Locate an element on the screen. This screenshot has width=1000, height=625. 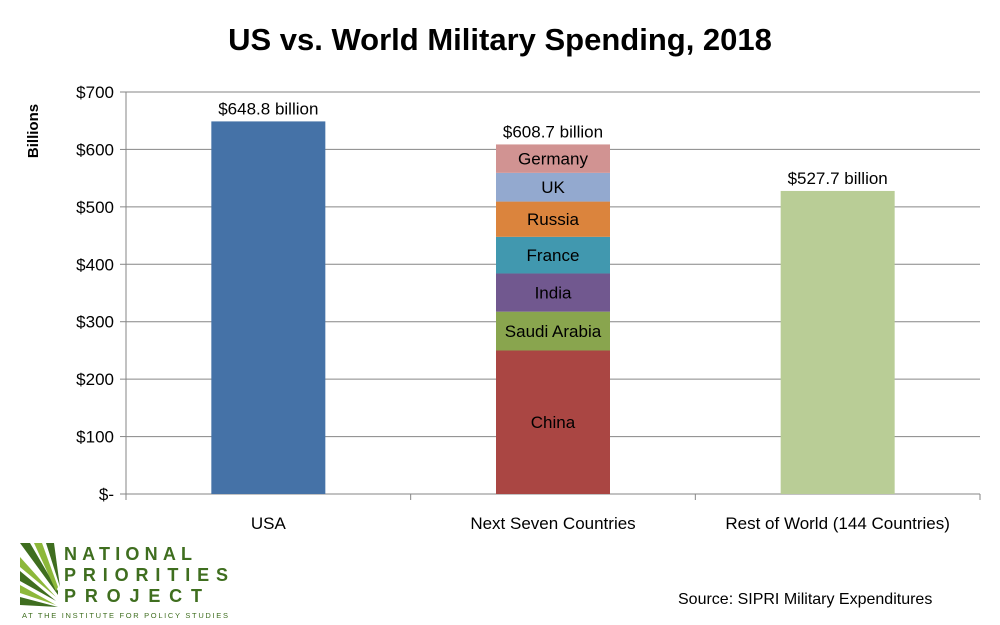
logo-line3: PROJECT is located at coordinates (133, 596).